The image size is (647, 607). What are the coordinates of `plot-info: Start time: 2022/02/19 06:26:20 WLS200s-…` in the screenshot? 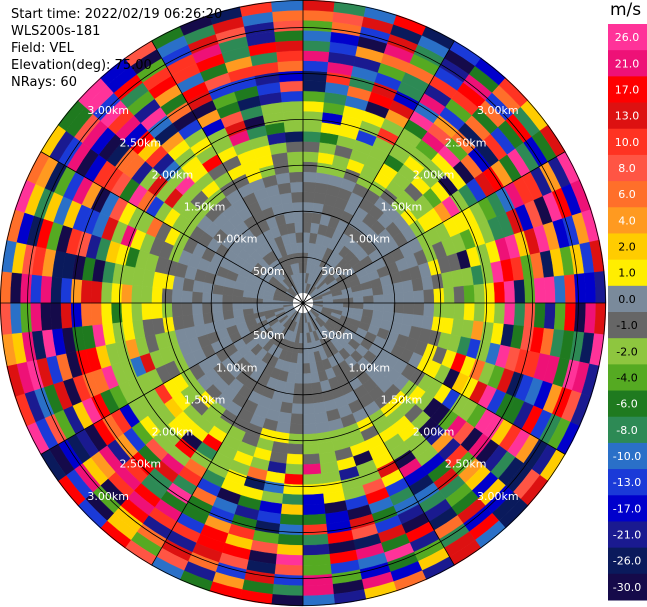 It's located at (116, 48).